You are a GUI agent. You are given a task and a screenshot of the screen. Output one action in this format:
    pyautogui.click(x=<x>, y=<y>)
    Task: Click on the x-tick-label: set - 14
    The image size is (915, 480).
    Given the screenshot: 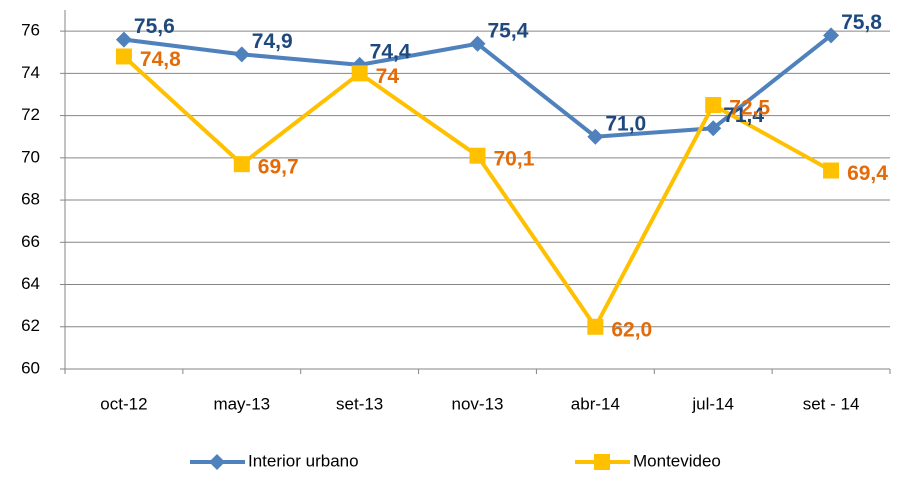 What is the action you would take?
    pyautogui.click(x=831, y=403)
    